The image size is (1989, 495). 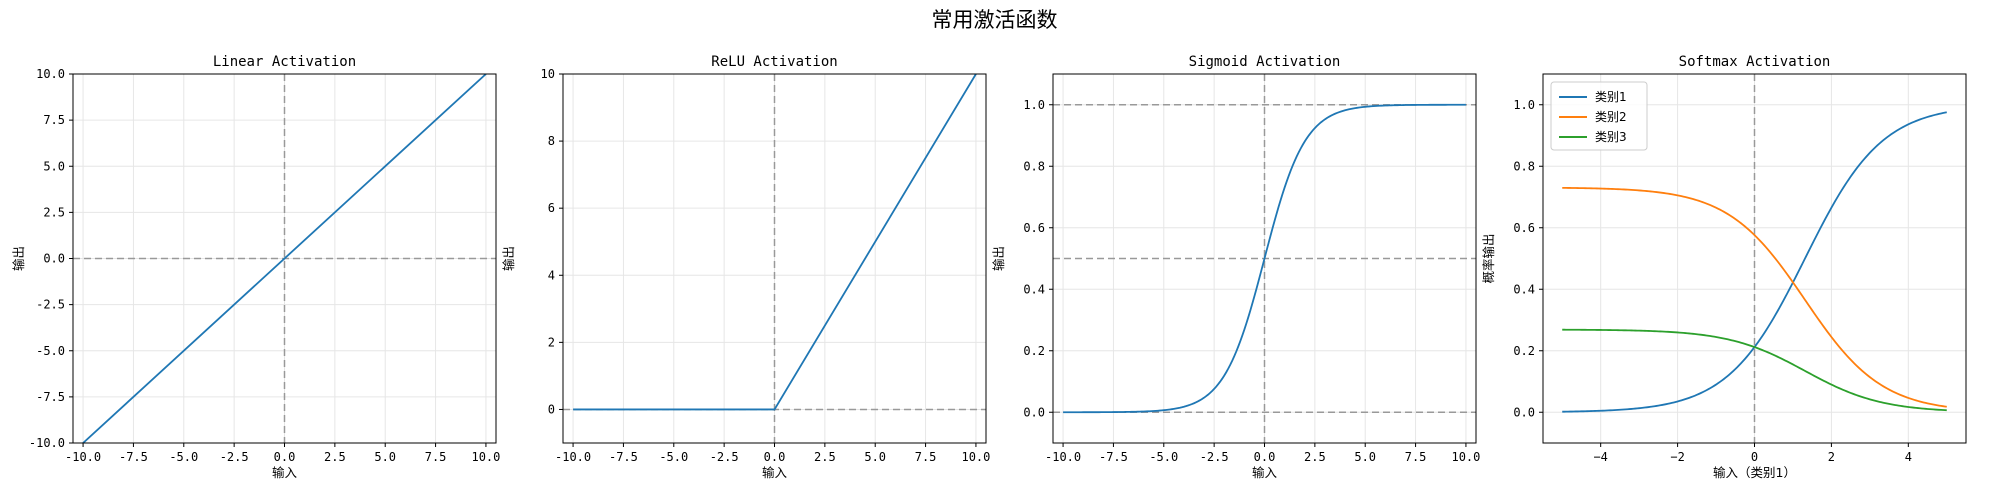 I want to click on y-tick-label: -5.0, so click(x=50, y=351).